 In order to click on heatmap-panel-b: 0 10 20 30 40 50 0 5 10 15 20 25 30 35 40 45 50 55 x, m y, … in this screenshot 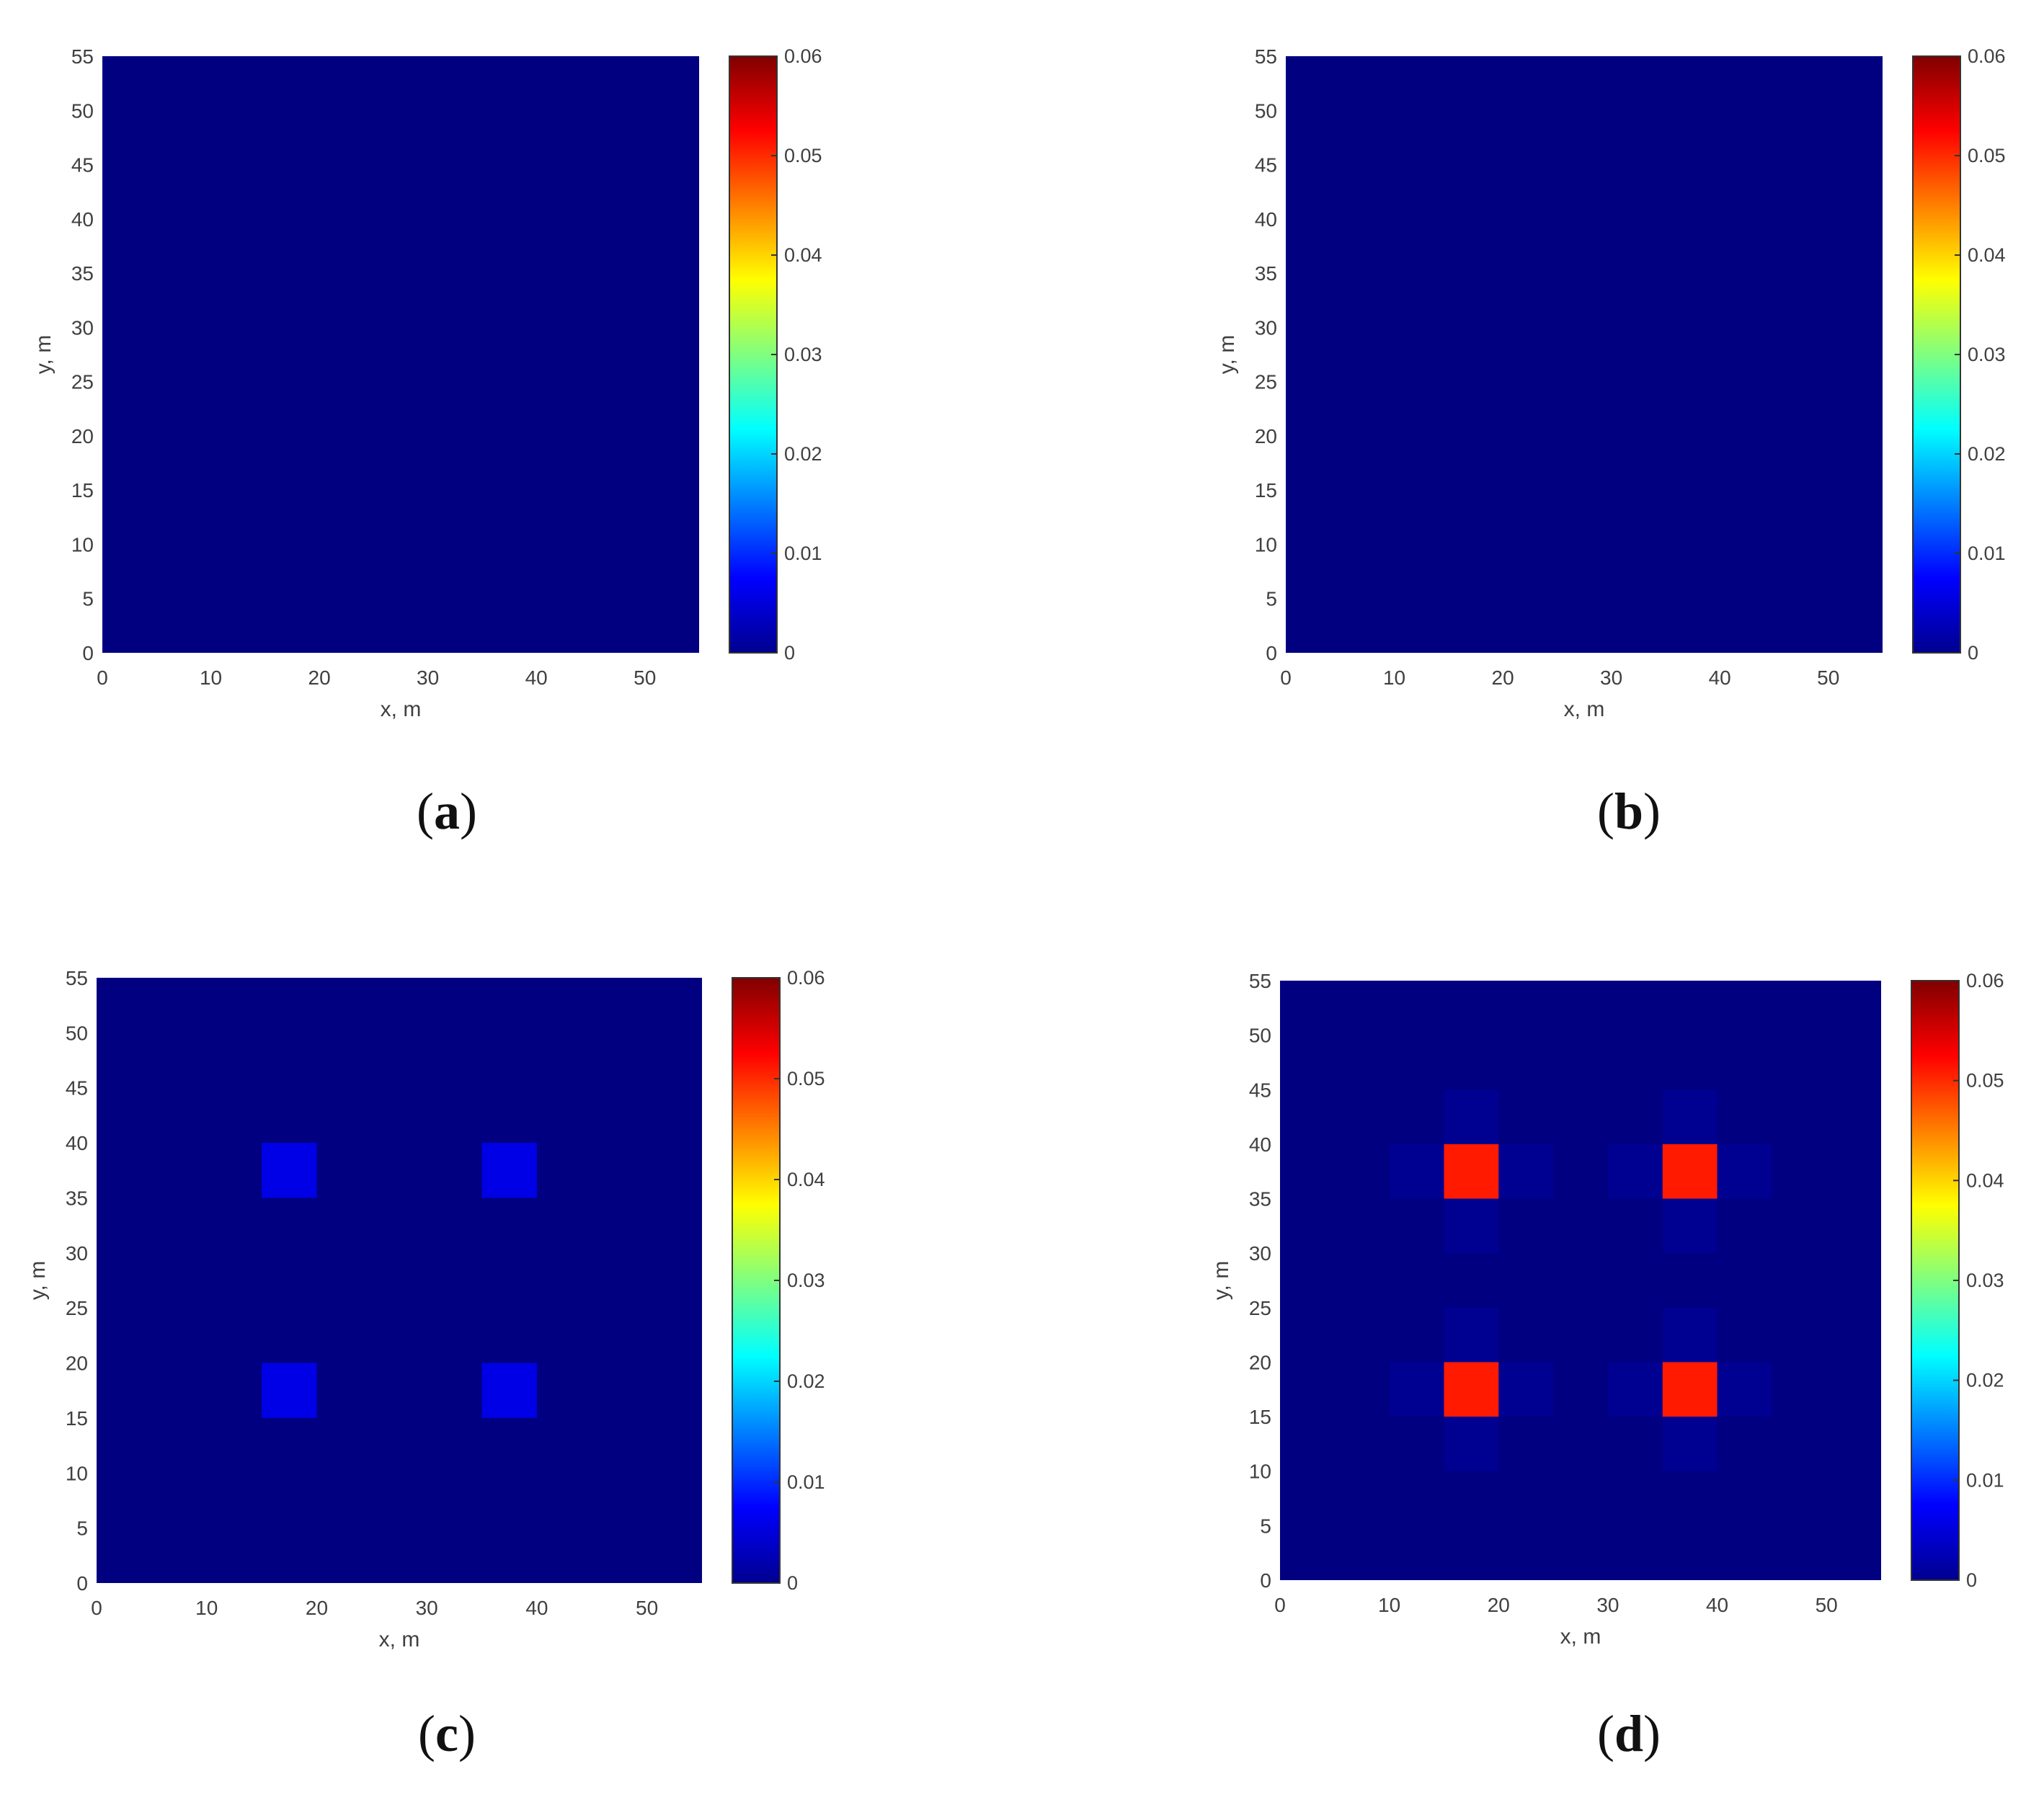, I will do `click(1610, 383)`.